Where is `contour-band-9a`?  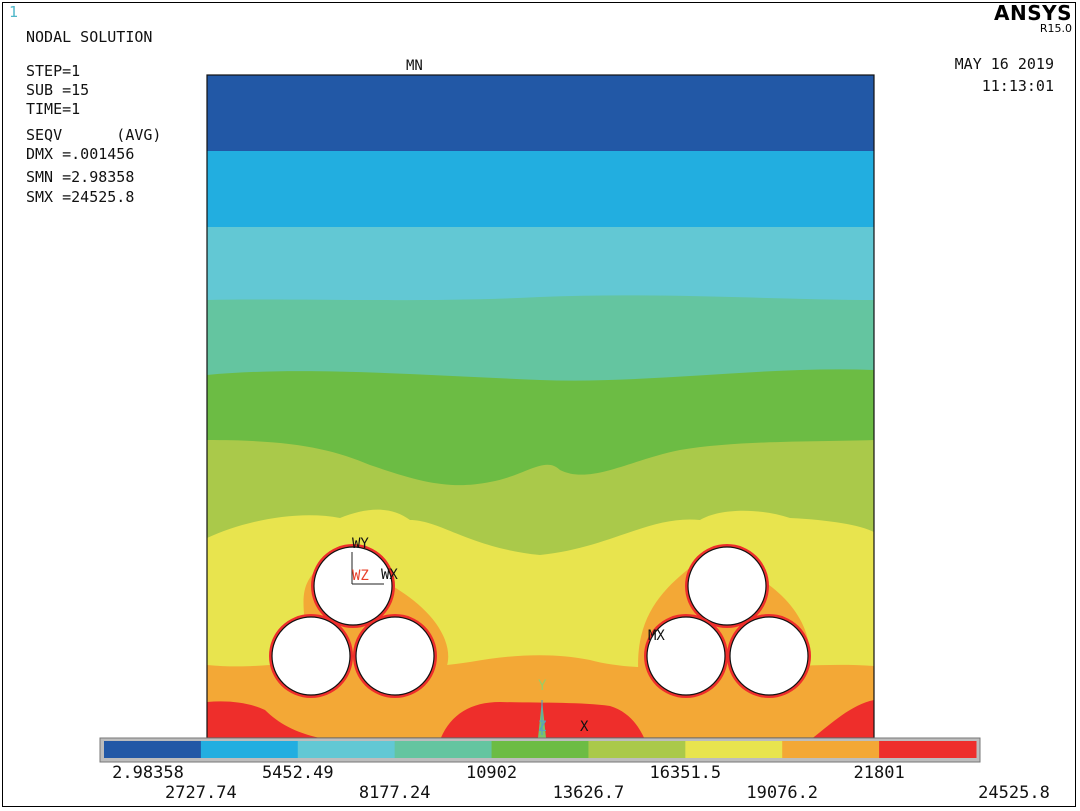 contour-band-9a is located at coordinates (263, 719).